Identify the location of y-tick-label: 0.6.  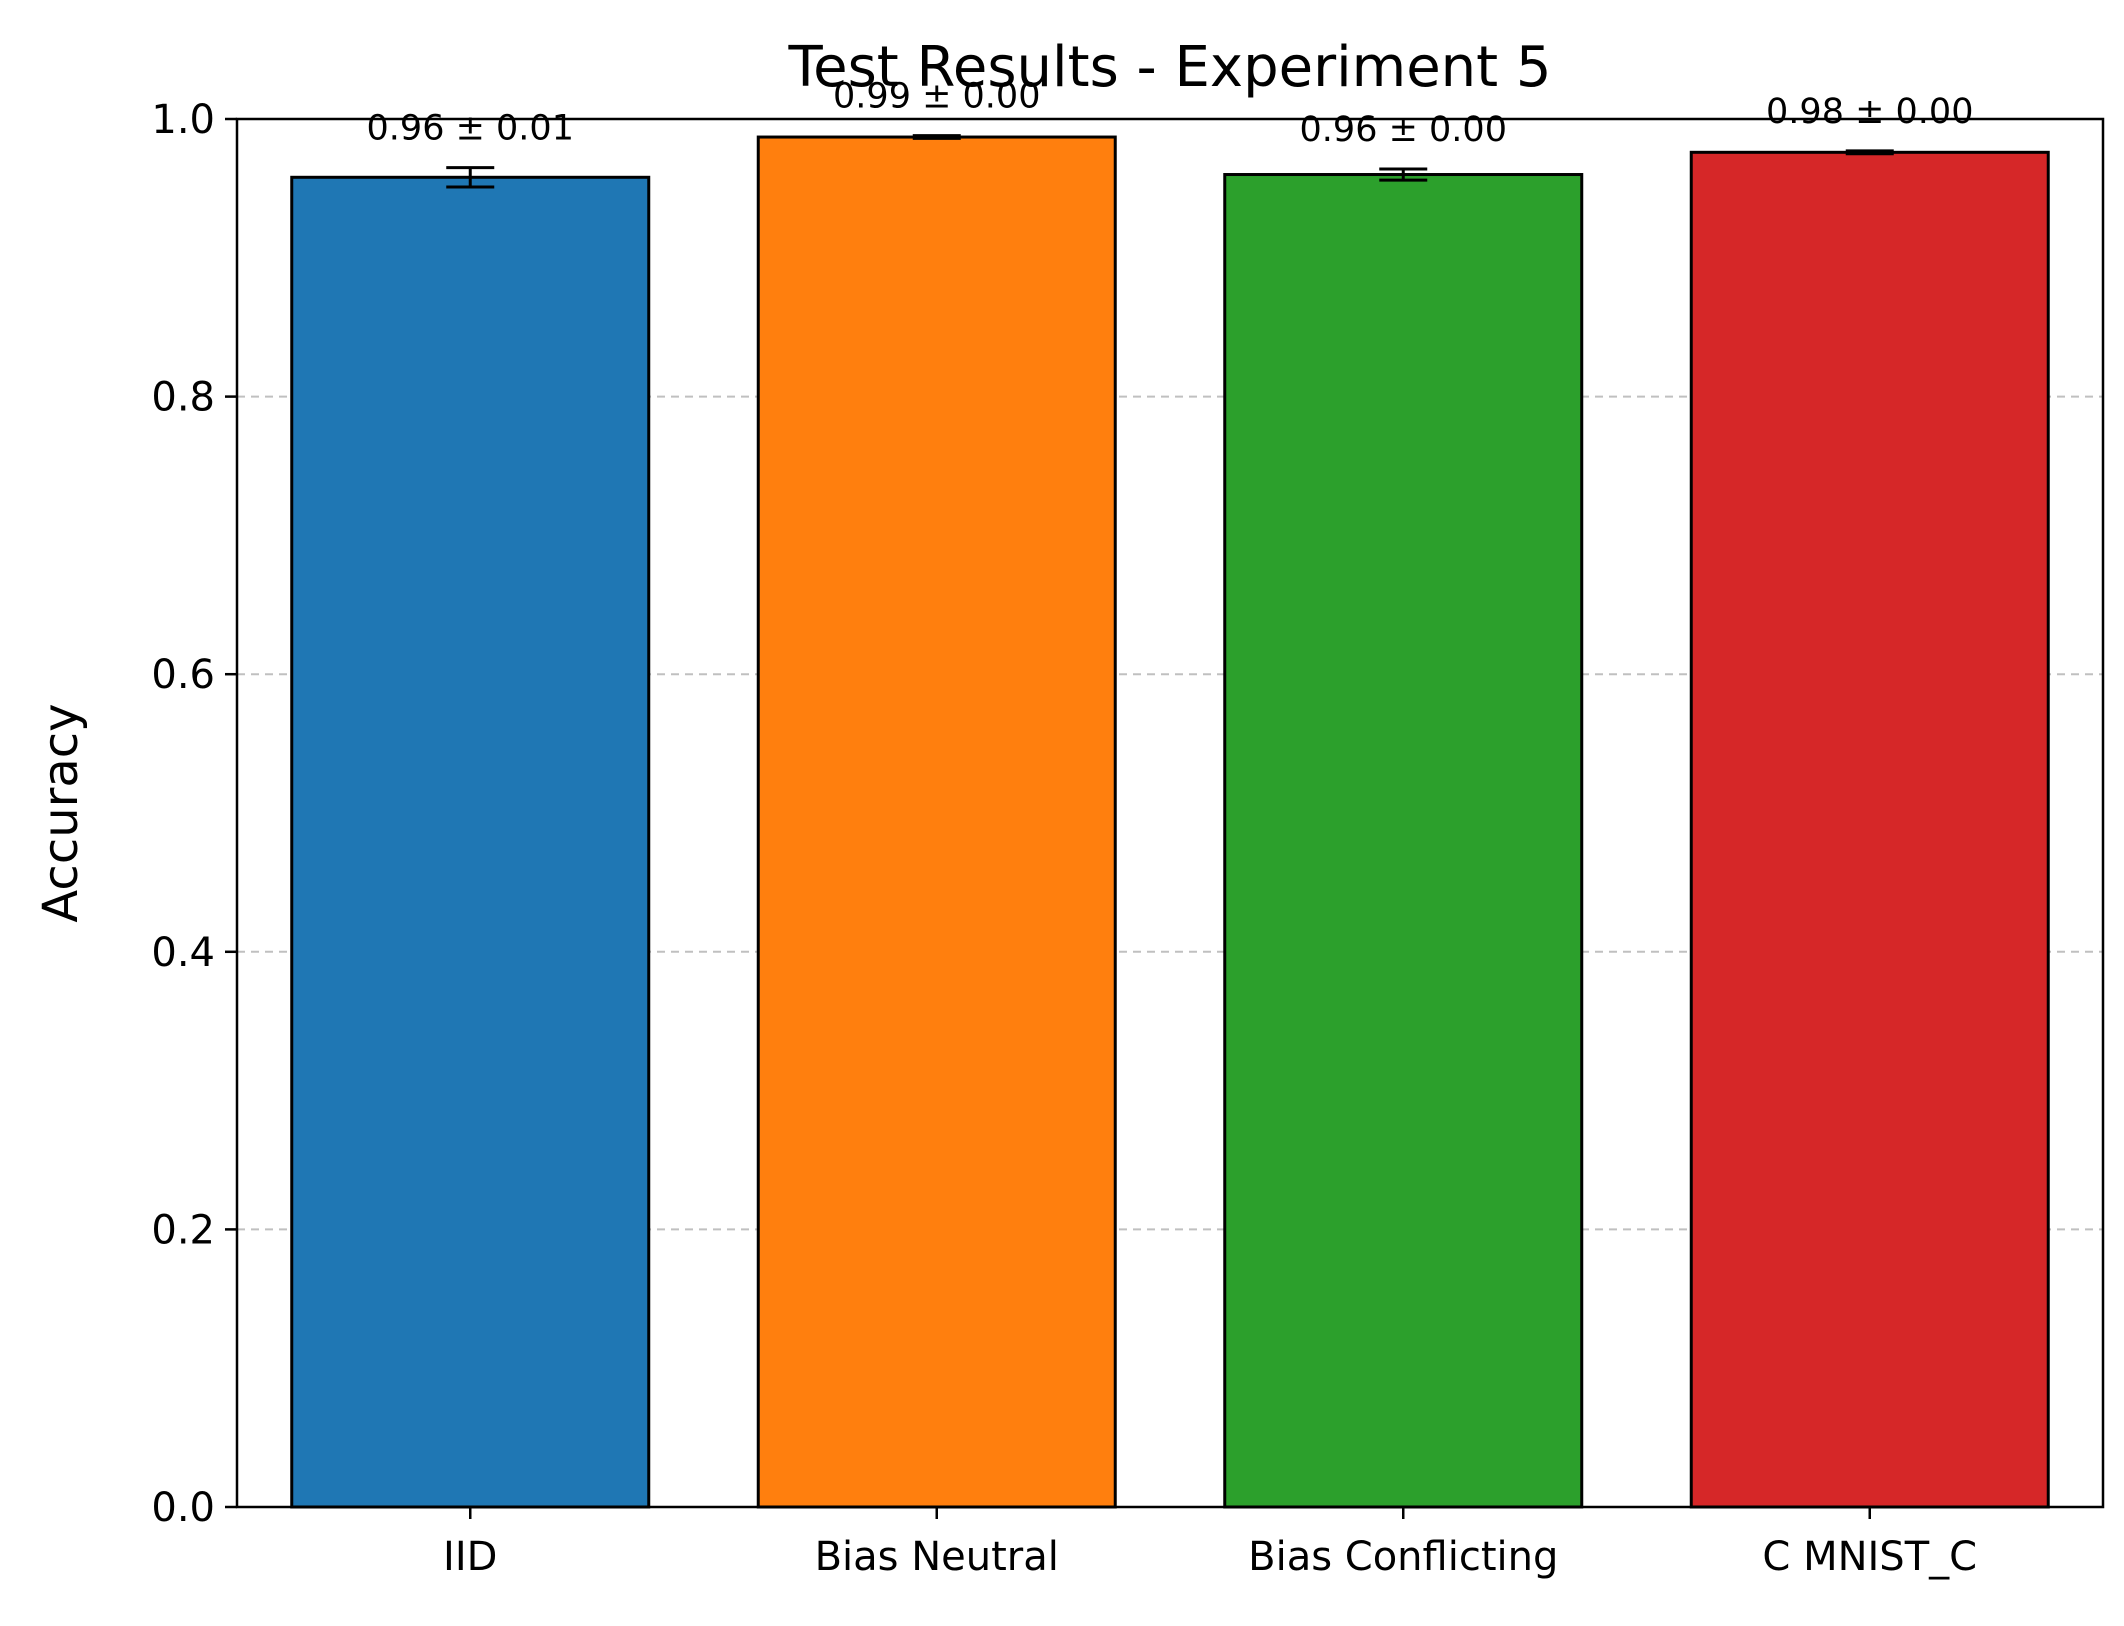
(183, 675).